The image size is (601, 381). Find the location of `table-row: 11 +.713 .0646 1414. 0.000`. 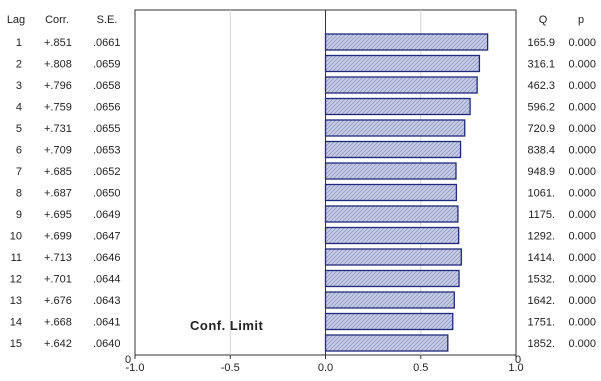

table-row: 11 +.713 .0646 1414. 0.000 is located at coordinates (303, 258).